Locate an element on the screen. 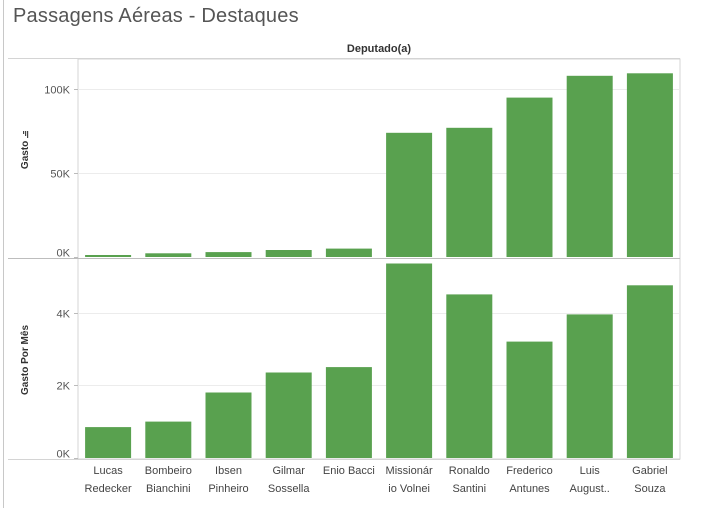 The image size is (718, 508). x-tick-label: Enio Bacci is located at coordinates (349, 471).